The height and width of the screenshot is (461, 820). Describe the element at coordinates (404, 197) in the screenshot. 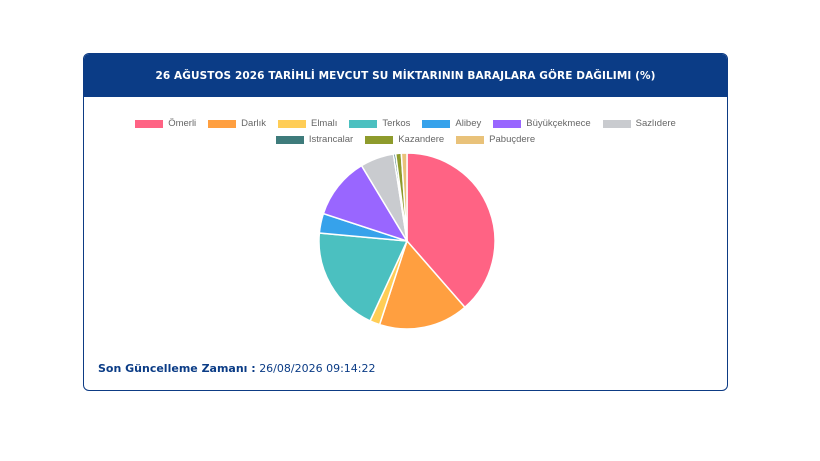

I see `pie-slice-pabuçdere` at that location.